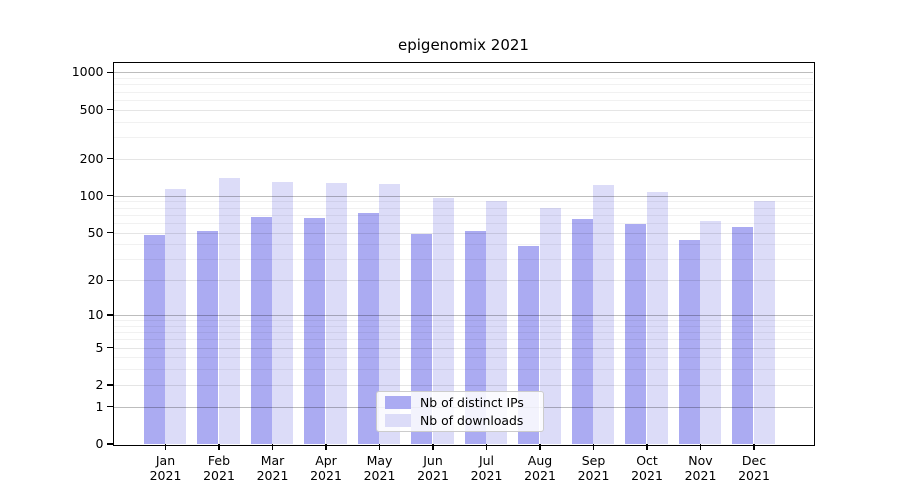 The width and height of the screenshot is (900, 500). What do you see at coordinates (472, 402) in the screenshot?
I see `legend-label-distinct-ips: Nb of distinct IPs` at bounding box center [472, 402].